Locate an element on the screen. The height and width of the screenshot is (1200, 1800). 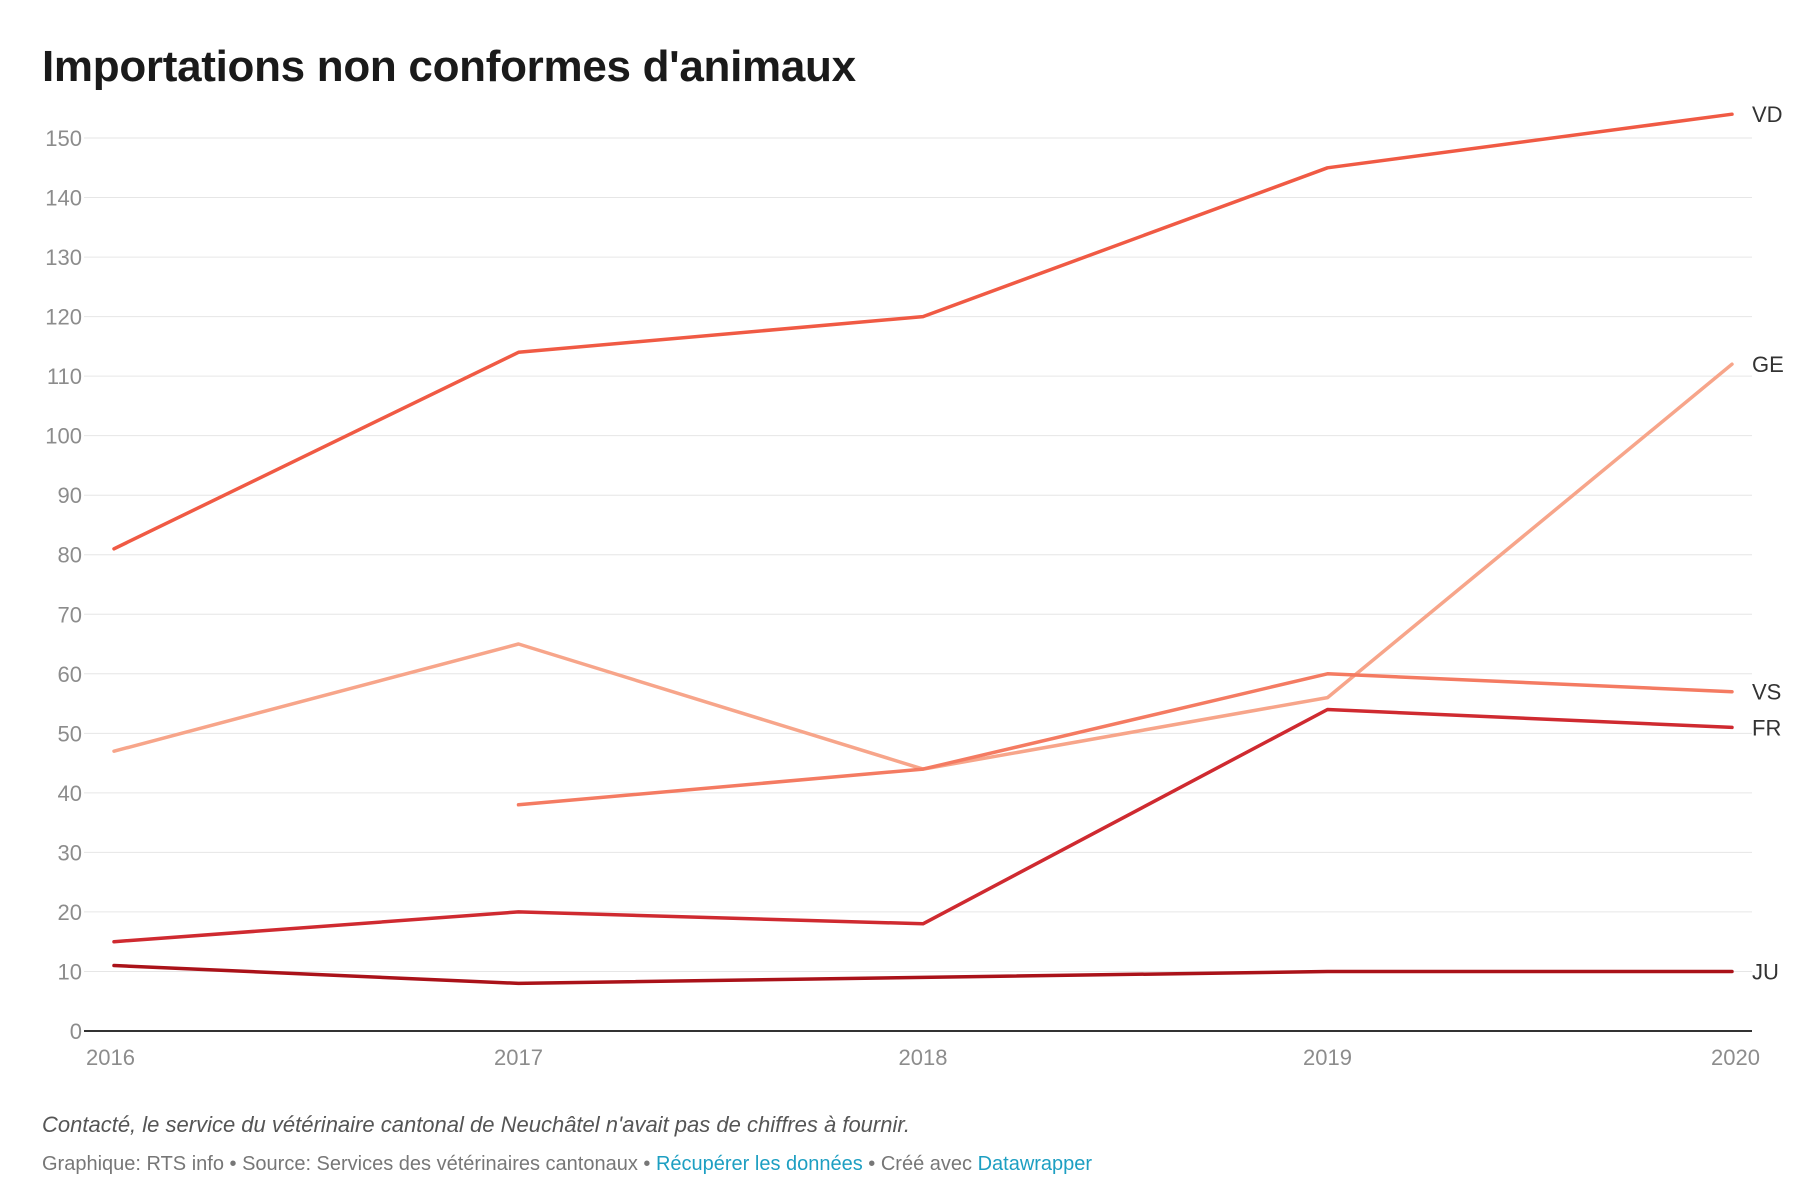
series-label-vd: VD is located at coordinates (1767, 114).